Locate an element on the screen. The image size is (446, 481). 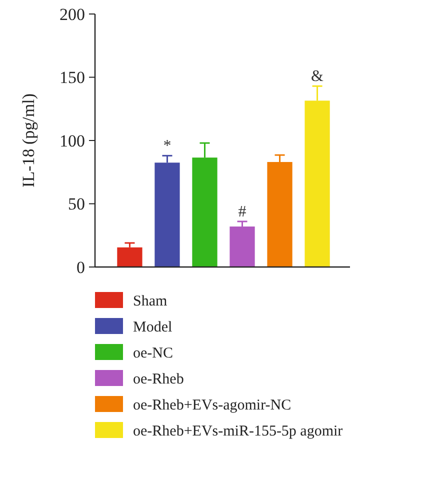
y-axis-title: IL-18 (pg/ml) is located at coordinates (28, 141).